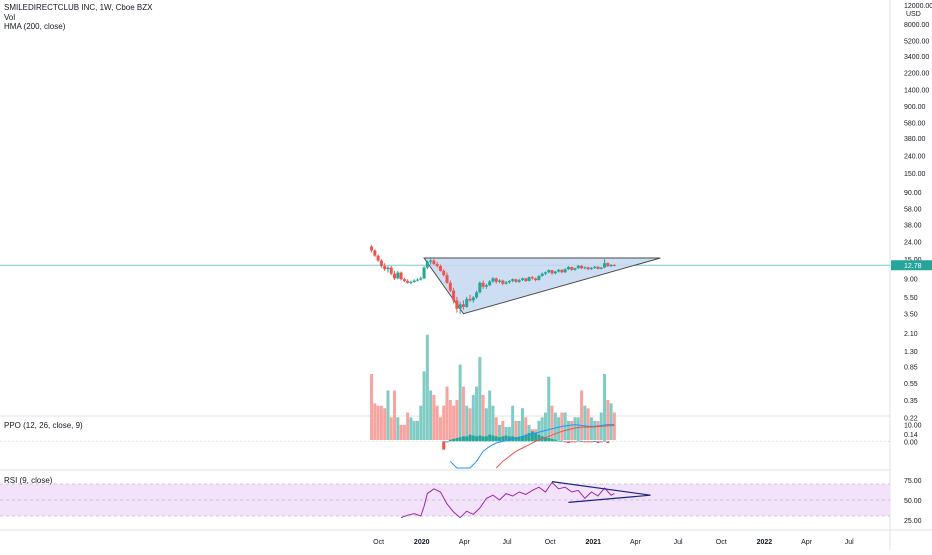 The width and height of the screenshot is (932, 555). I want to click on rsi-line, so click(507, 500).